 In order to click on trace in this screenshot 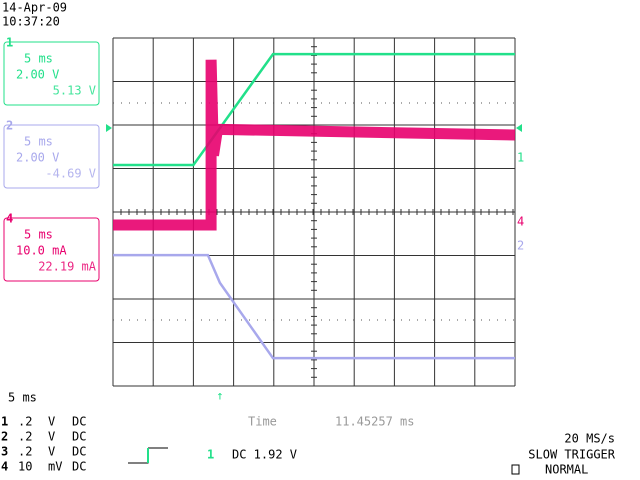, I will do `click(314, 306)`.